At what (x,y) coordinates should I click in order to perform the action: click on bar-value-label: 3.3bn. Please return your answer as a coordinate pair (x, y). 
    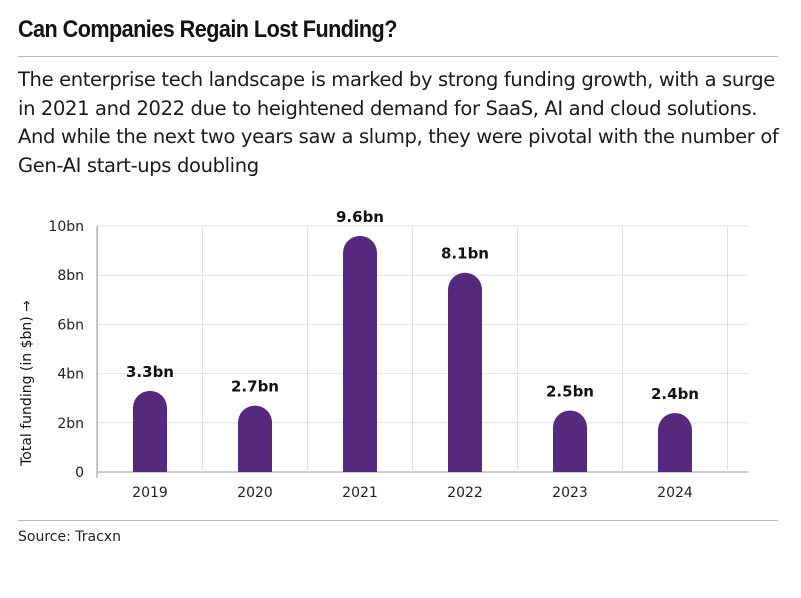
    Looking at the image, I should click on (150, 372).